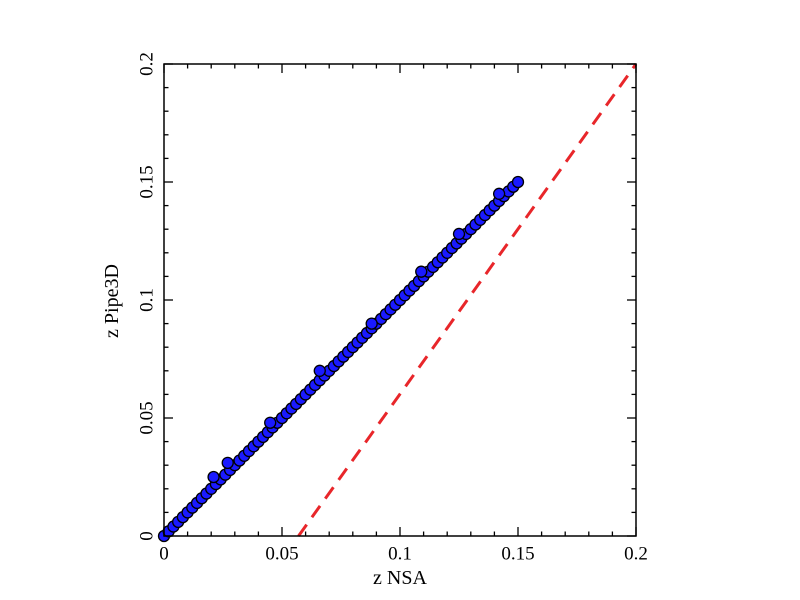 This screenshot has height=600, width=800. What do you see at coordinates (400, 578) in the screenshot?
I see `x-axis-label: z NSA` at bounding box center [400, 578].